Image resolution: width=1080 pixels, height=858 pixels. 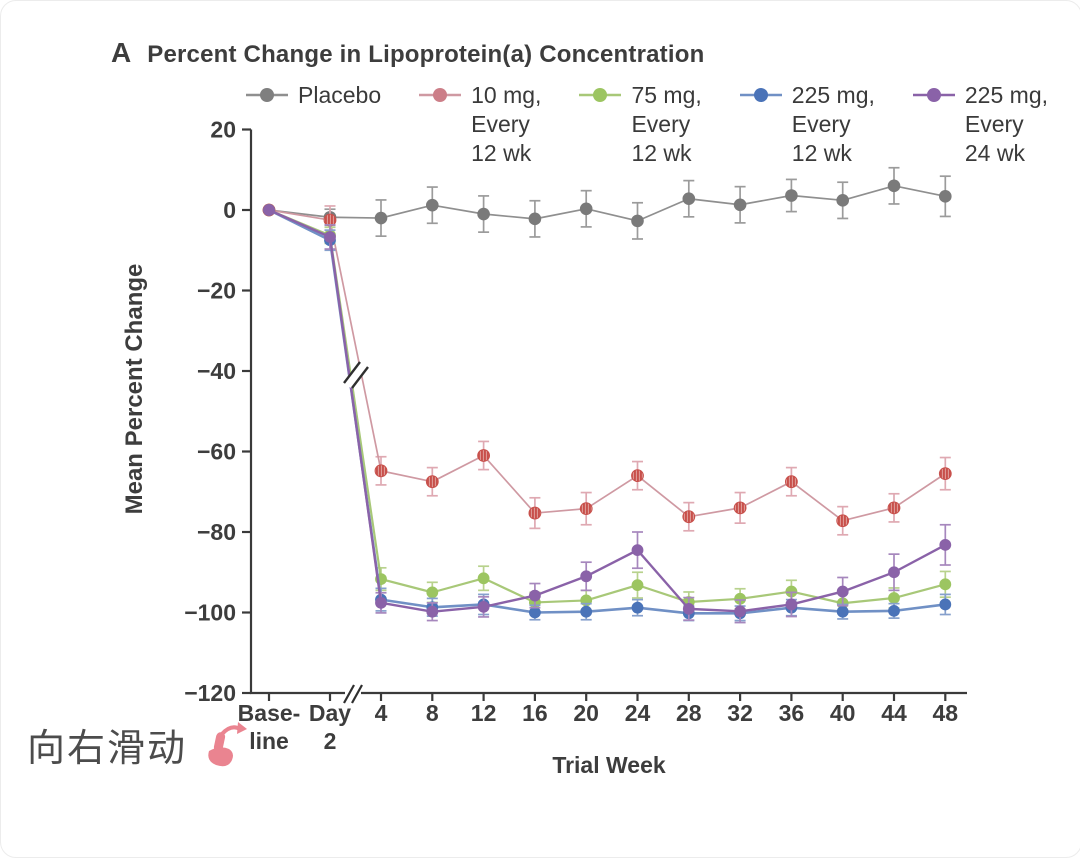 I want to click on svg-text: 8, so click(x=432, y=713).